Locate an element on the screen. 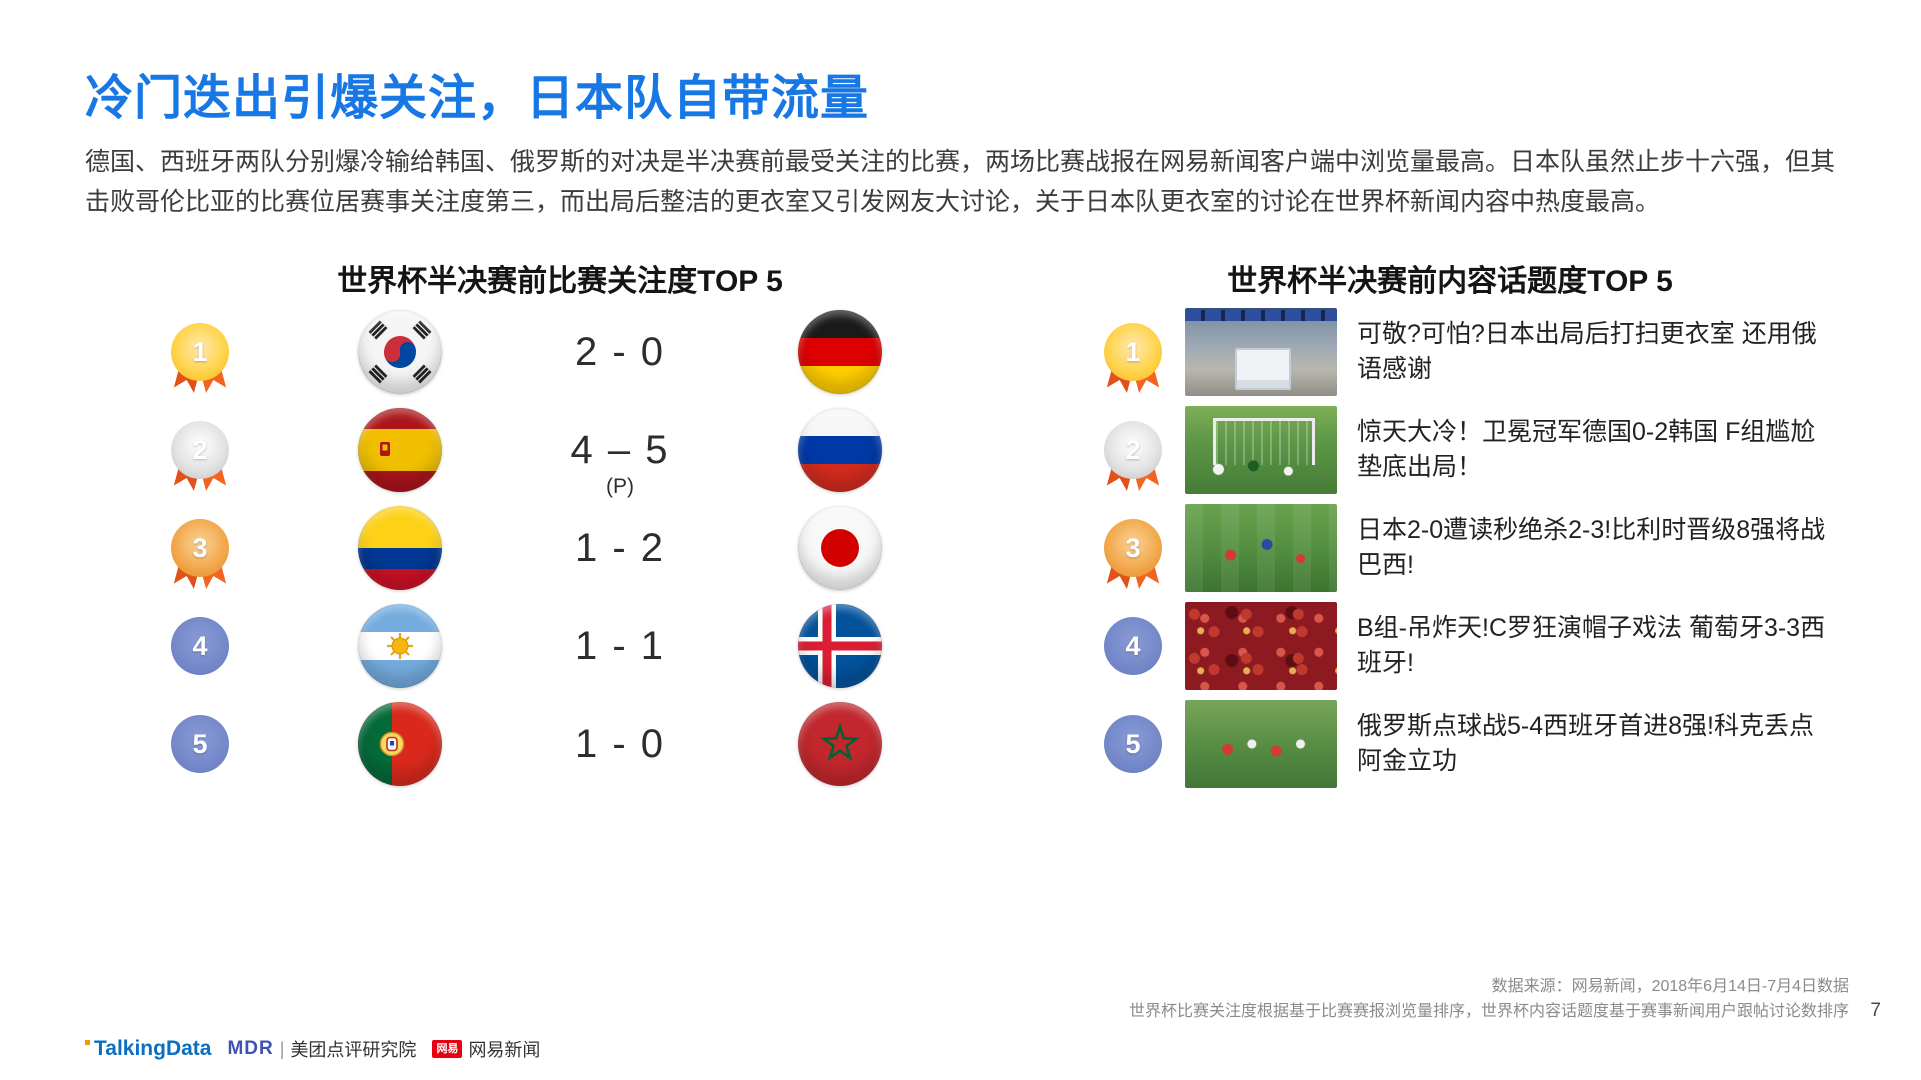 Image resolution: width=1921 pixels, height=1080 pixels. japan-belgium-match-photo is located at coordinates (1261, 548).